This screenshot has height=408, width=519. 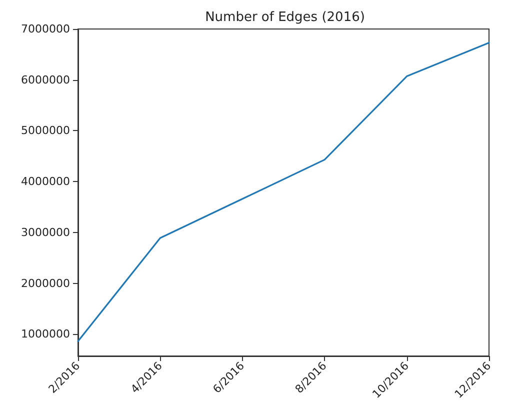 What do you see at coordinates (45, 232) in the screenshot?
I see `y-tick-label: 3000000` at bounding box center [45, 232].